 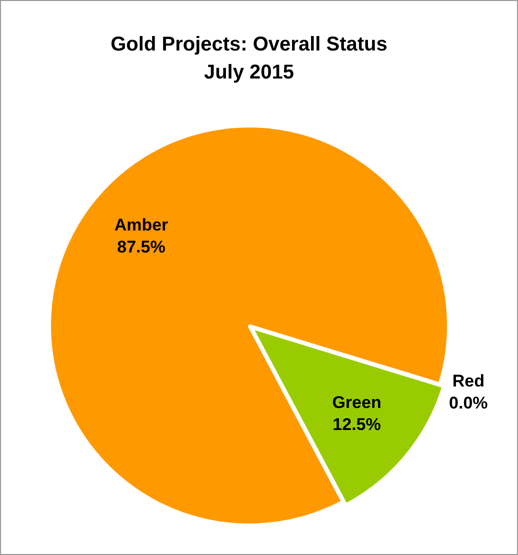 I want to click on chart-title: Gold Projects: Overall Status, so click(x=249, y=45).